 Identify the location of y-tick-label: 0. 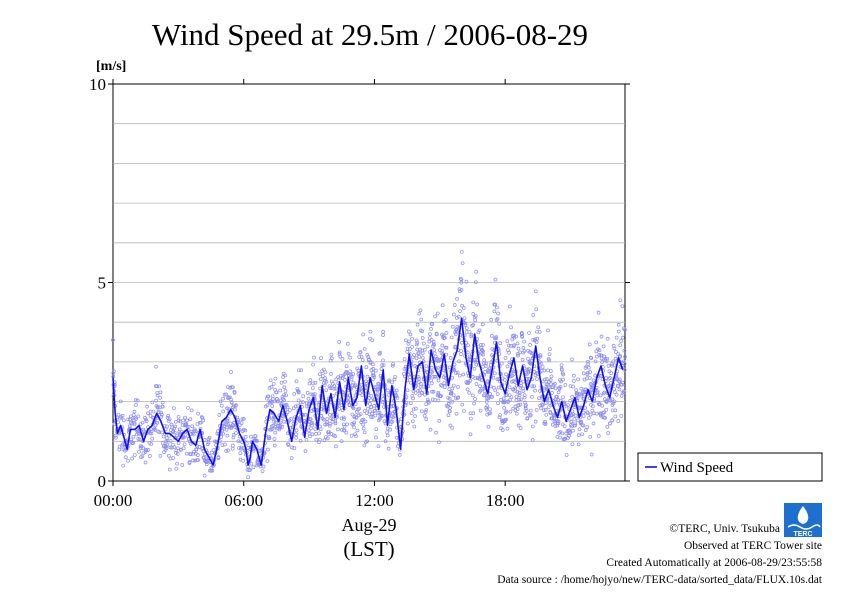
(102, 481).